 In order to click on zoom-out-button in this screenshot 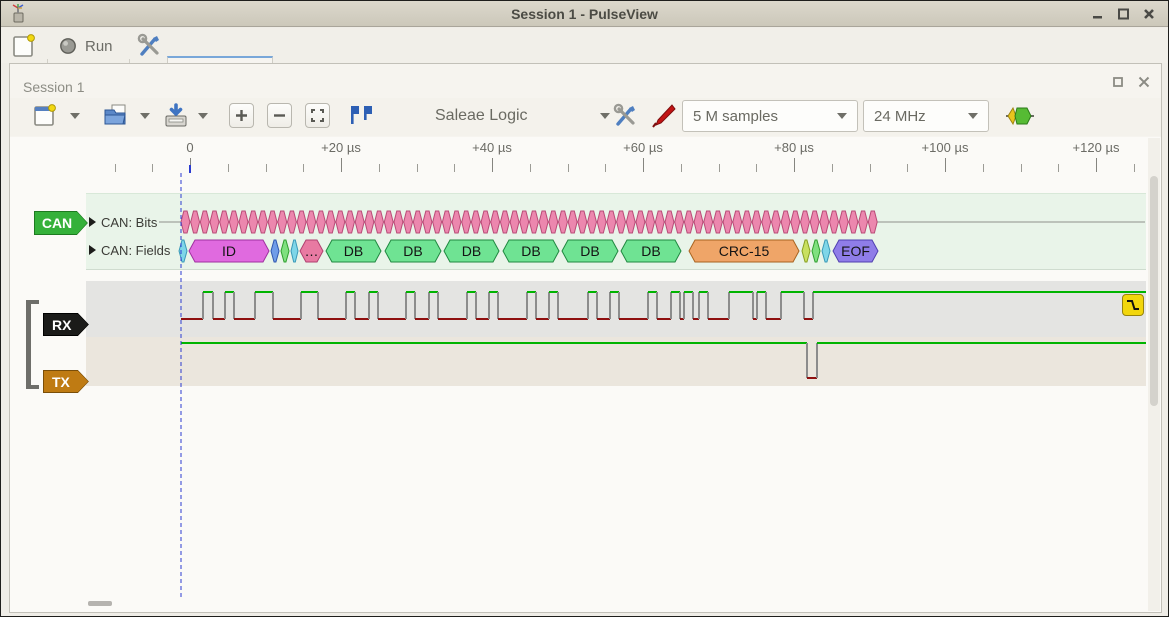, I will do `click(279, 115)`.